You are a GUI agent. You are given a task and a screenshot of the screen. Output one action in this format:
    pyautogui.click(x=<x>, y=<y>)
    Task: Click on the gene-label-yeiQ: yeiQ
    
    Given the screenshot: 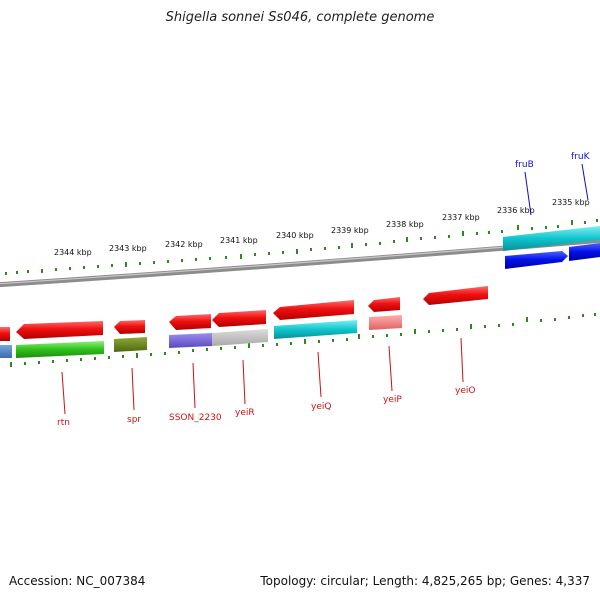 What is the action you would take?
    pyautogui.click(x=321, y=407)
    